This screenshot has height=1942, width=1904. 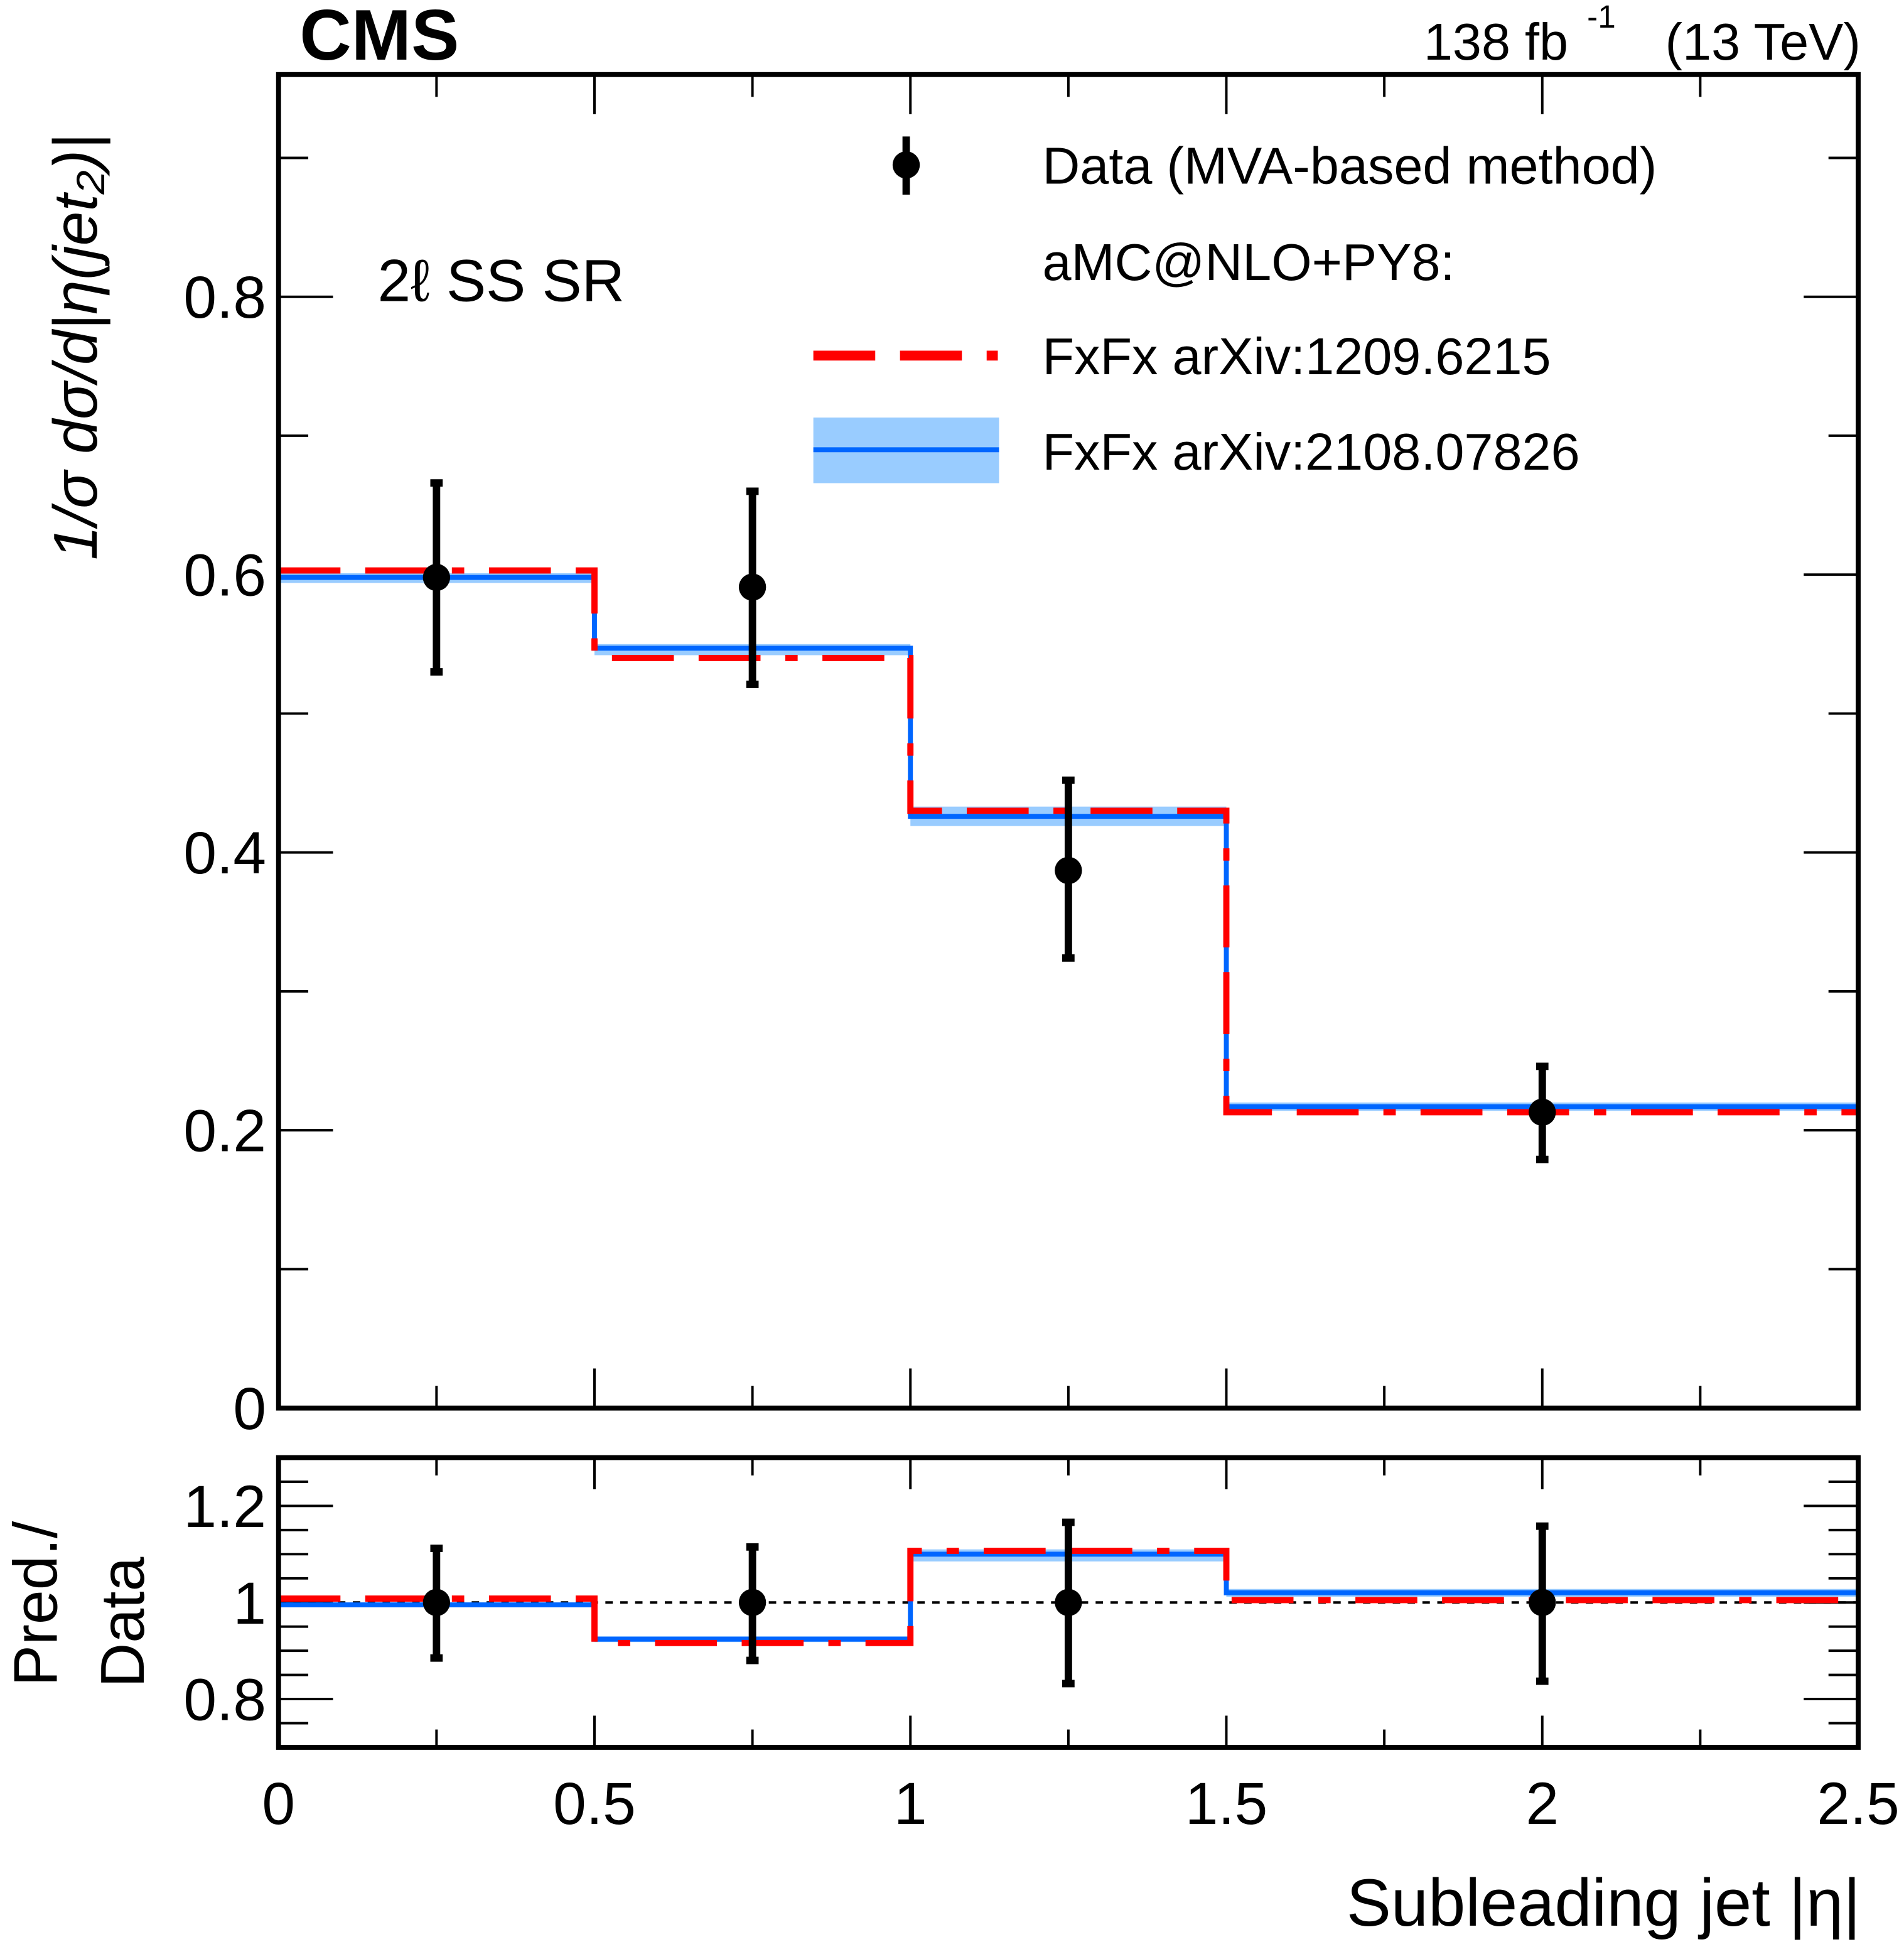 I want to click on x-tick-label: 1, so click(x=910, y=1804).